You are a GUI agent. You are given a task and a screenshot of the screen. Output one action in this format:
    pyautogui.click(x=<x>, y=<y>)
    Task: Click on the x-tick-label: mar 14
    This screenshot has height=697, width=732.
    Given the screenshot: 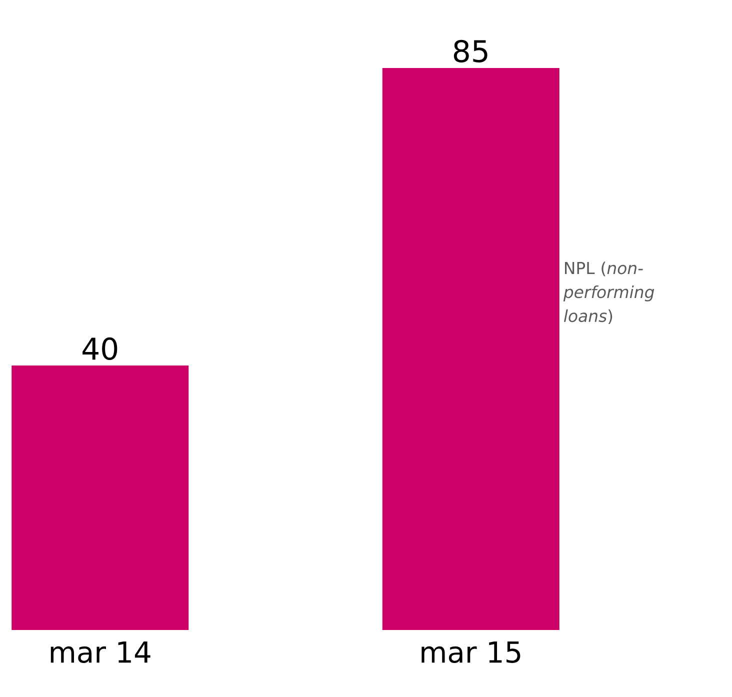 What is the action you would take?
    pyautogui.click(x=100, y=652)
    